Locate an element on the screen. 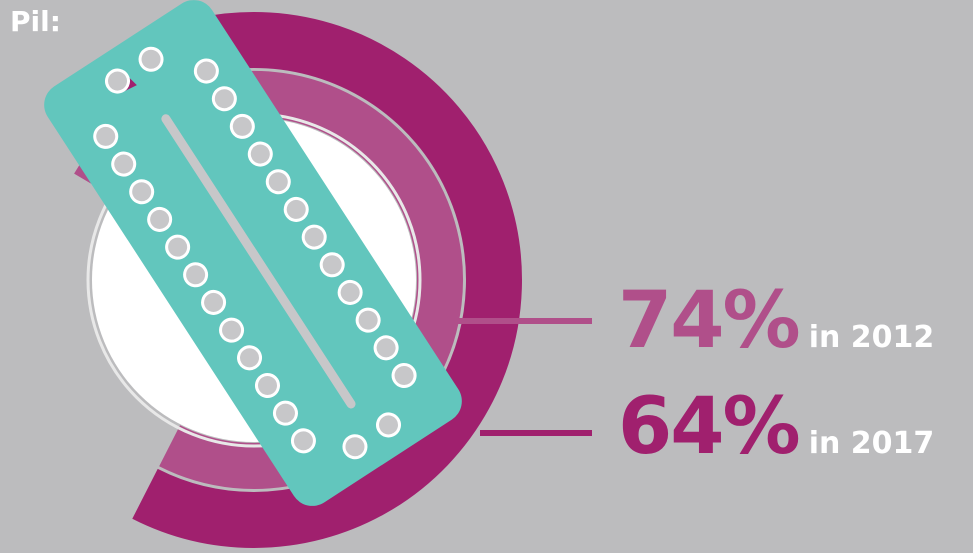  stat-2017: 64% in 2017 is located at coordinates (776, 427).